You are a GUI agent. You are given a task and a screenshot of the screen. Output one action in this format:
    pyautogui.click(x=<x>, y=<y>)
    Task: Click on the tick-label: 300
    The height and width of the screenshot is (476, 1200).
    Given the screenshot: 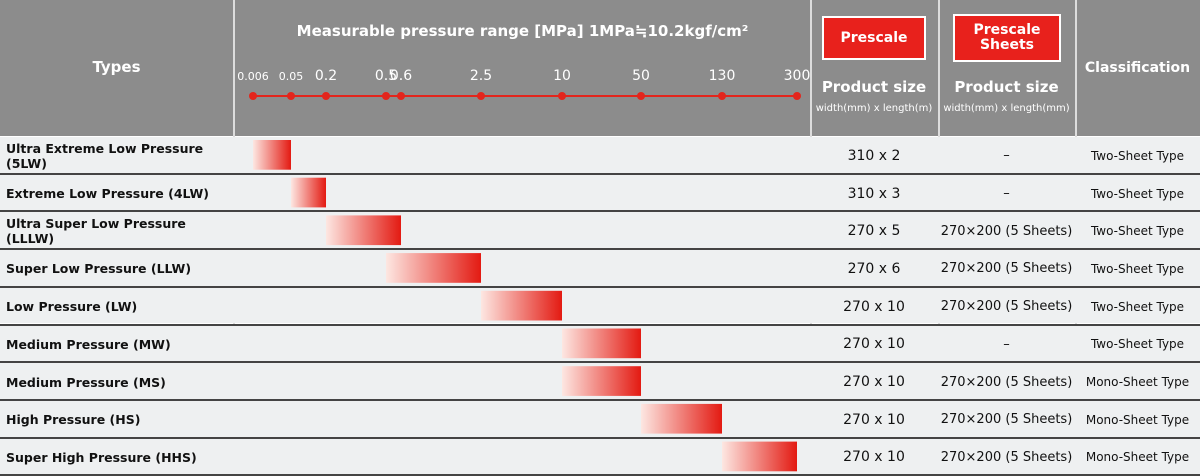 What is the action you would take?
    pyautogui.click(x=797, y=76)
    